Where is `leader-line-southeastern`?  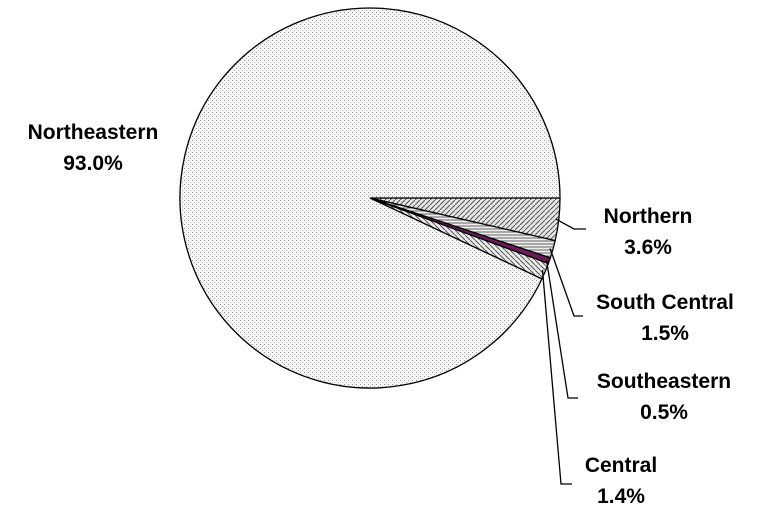 leader-line-southeastern is located at coordinates (561, 329).